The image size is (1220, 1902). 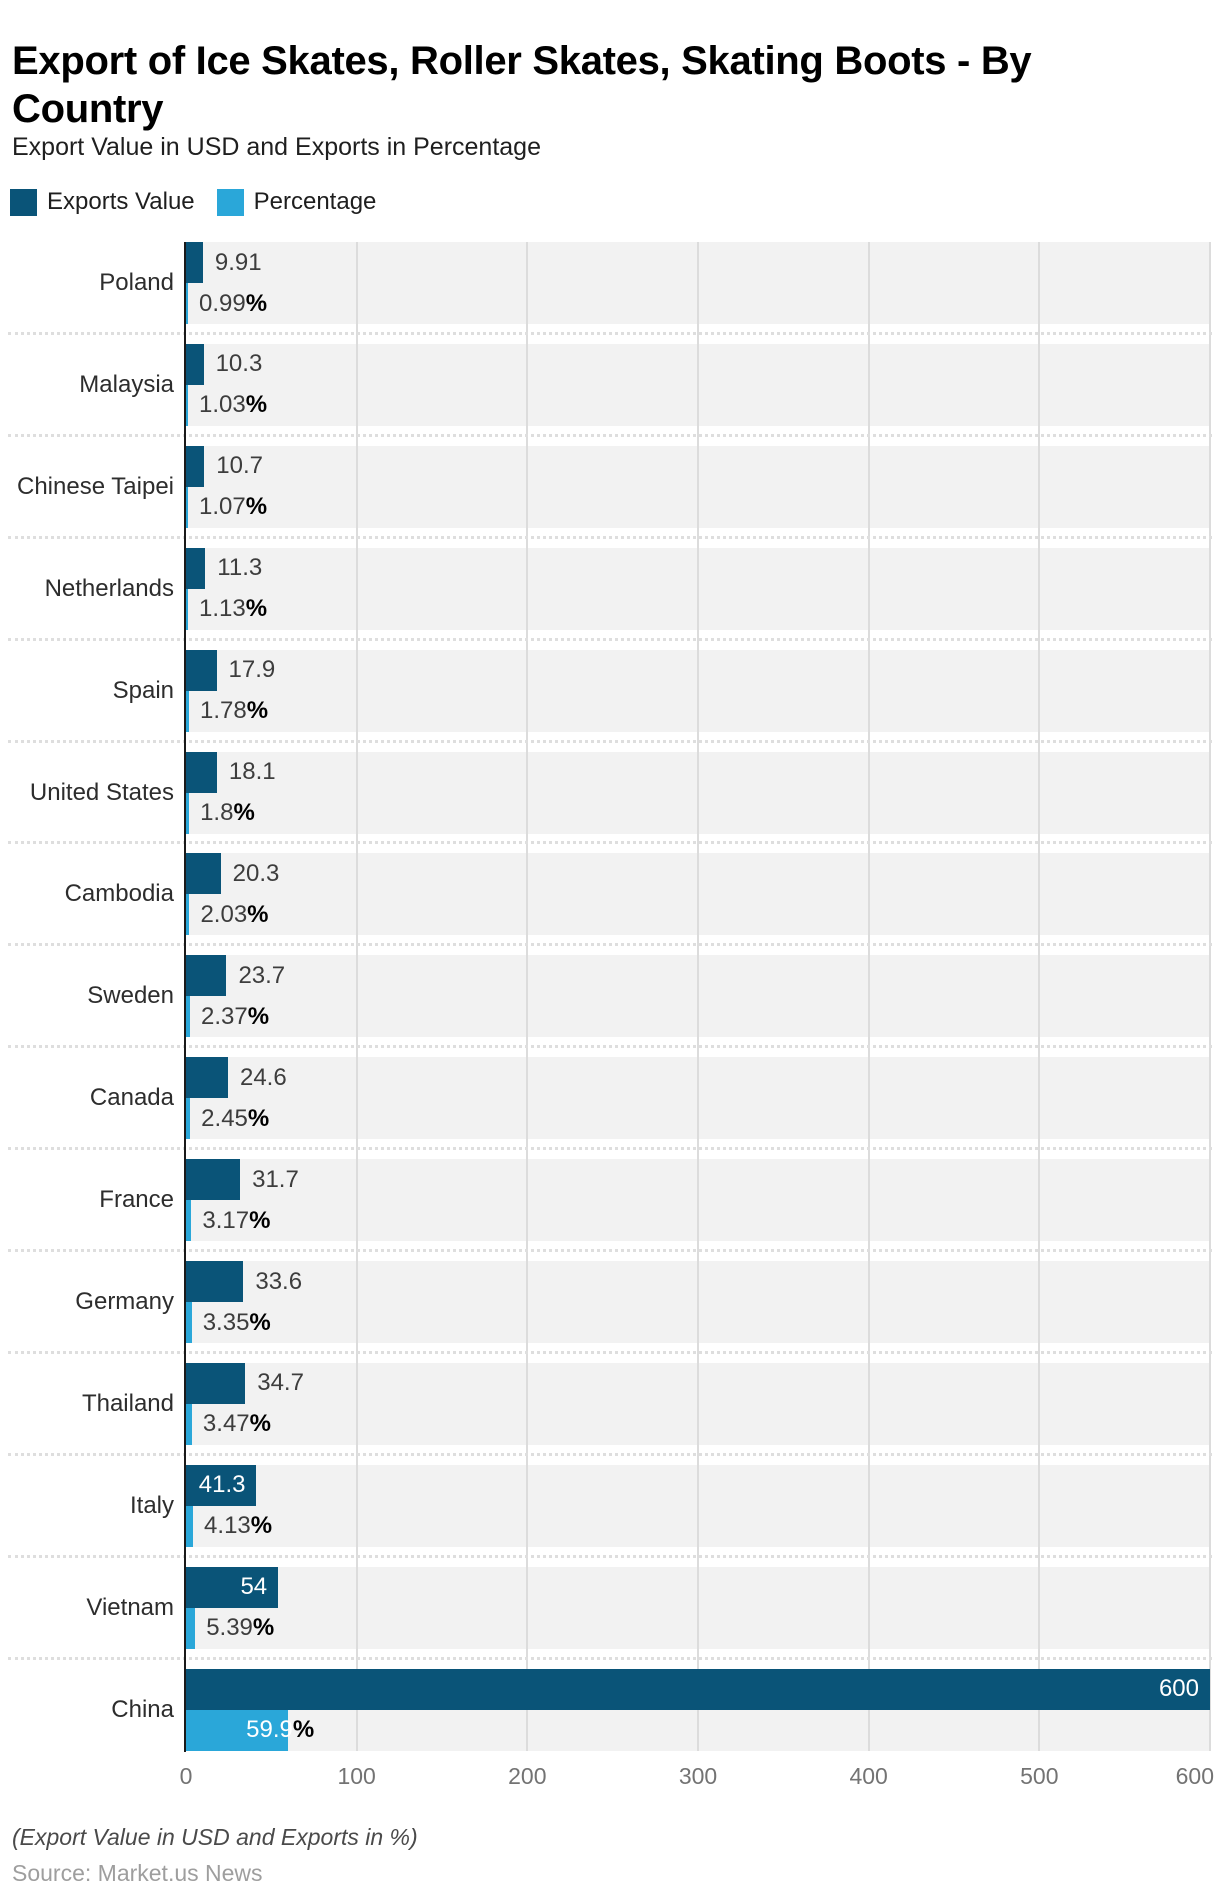 What do you see at coordinates (263, 1077) in the screenshot?
I see `value-label: 24.6` at bounding box center [263, 1077].